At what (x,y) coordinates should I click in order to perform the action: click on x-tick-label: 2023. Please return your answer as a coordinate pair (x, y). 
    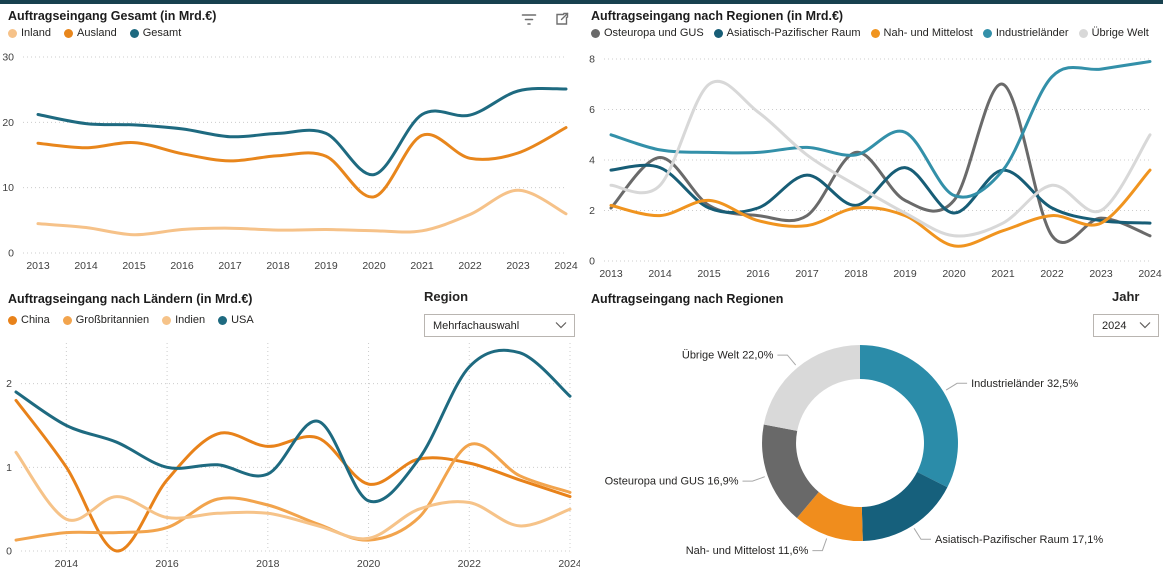
    Looking at the image, I should click on (518, 266).